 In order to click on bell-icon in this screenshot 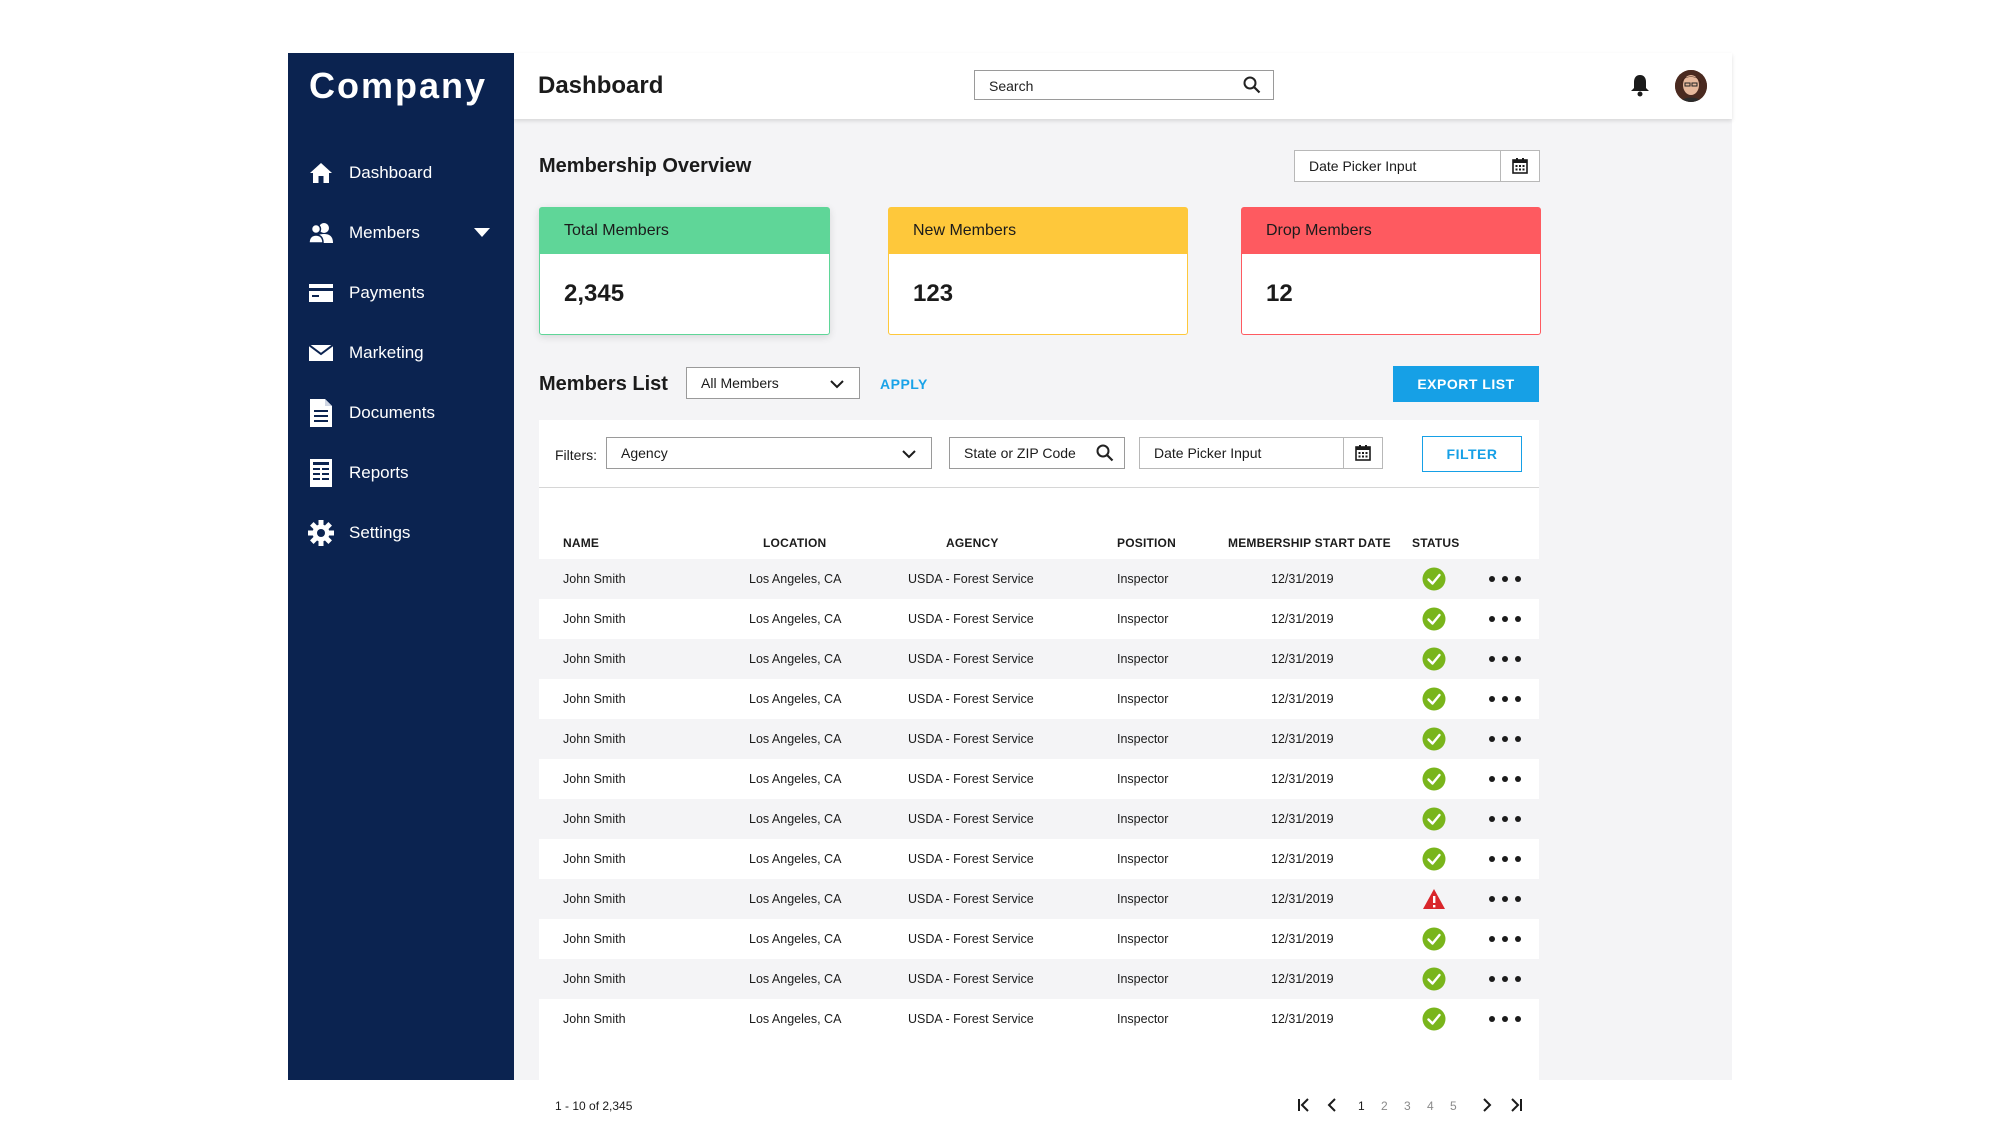, I will do `click(1640, 87)`.